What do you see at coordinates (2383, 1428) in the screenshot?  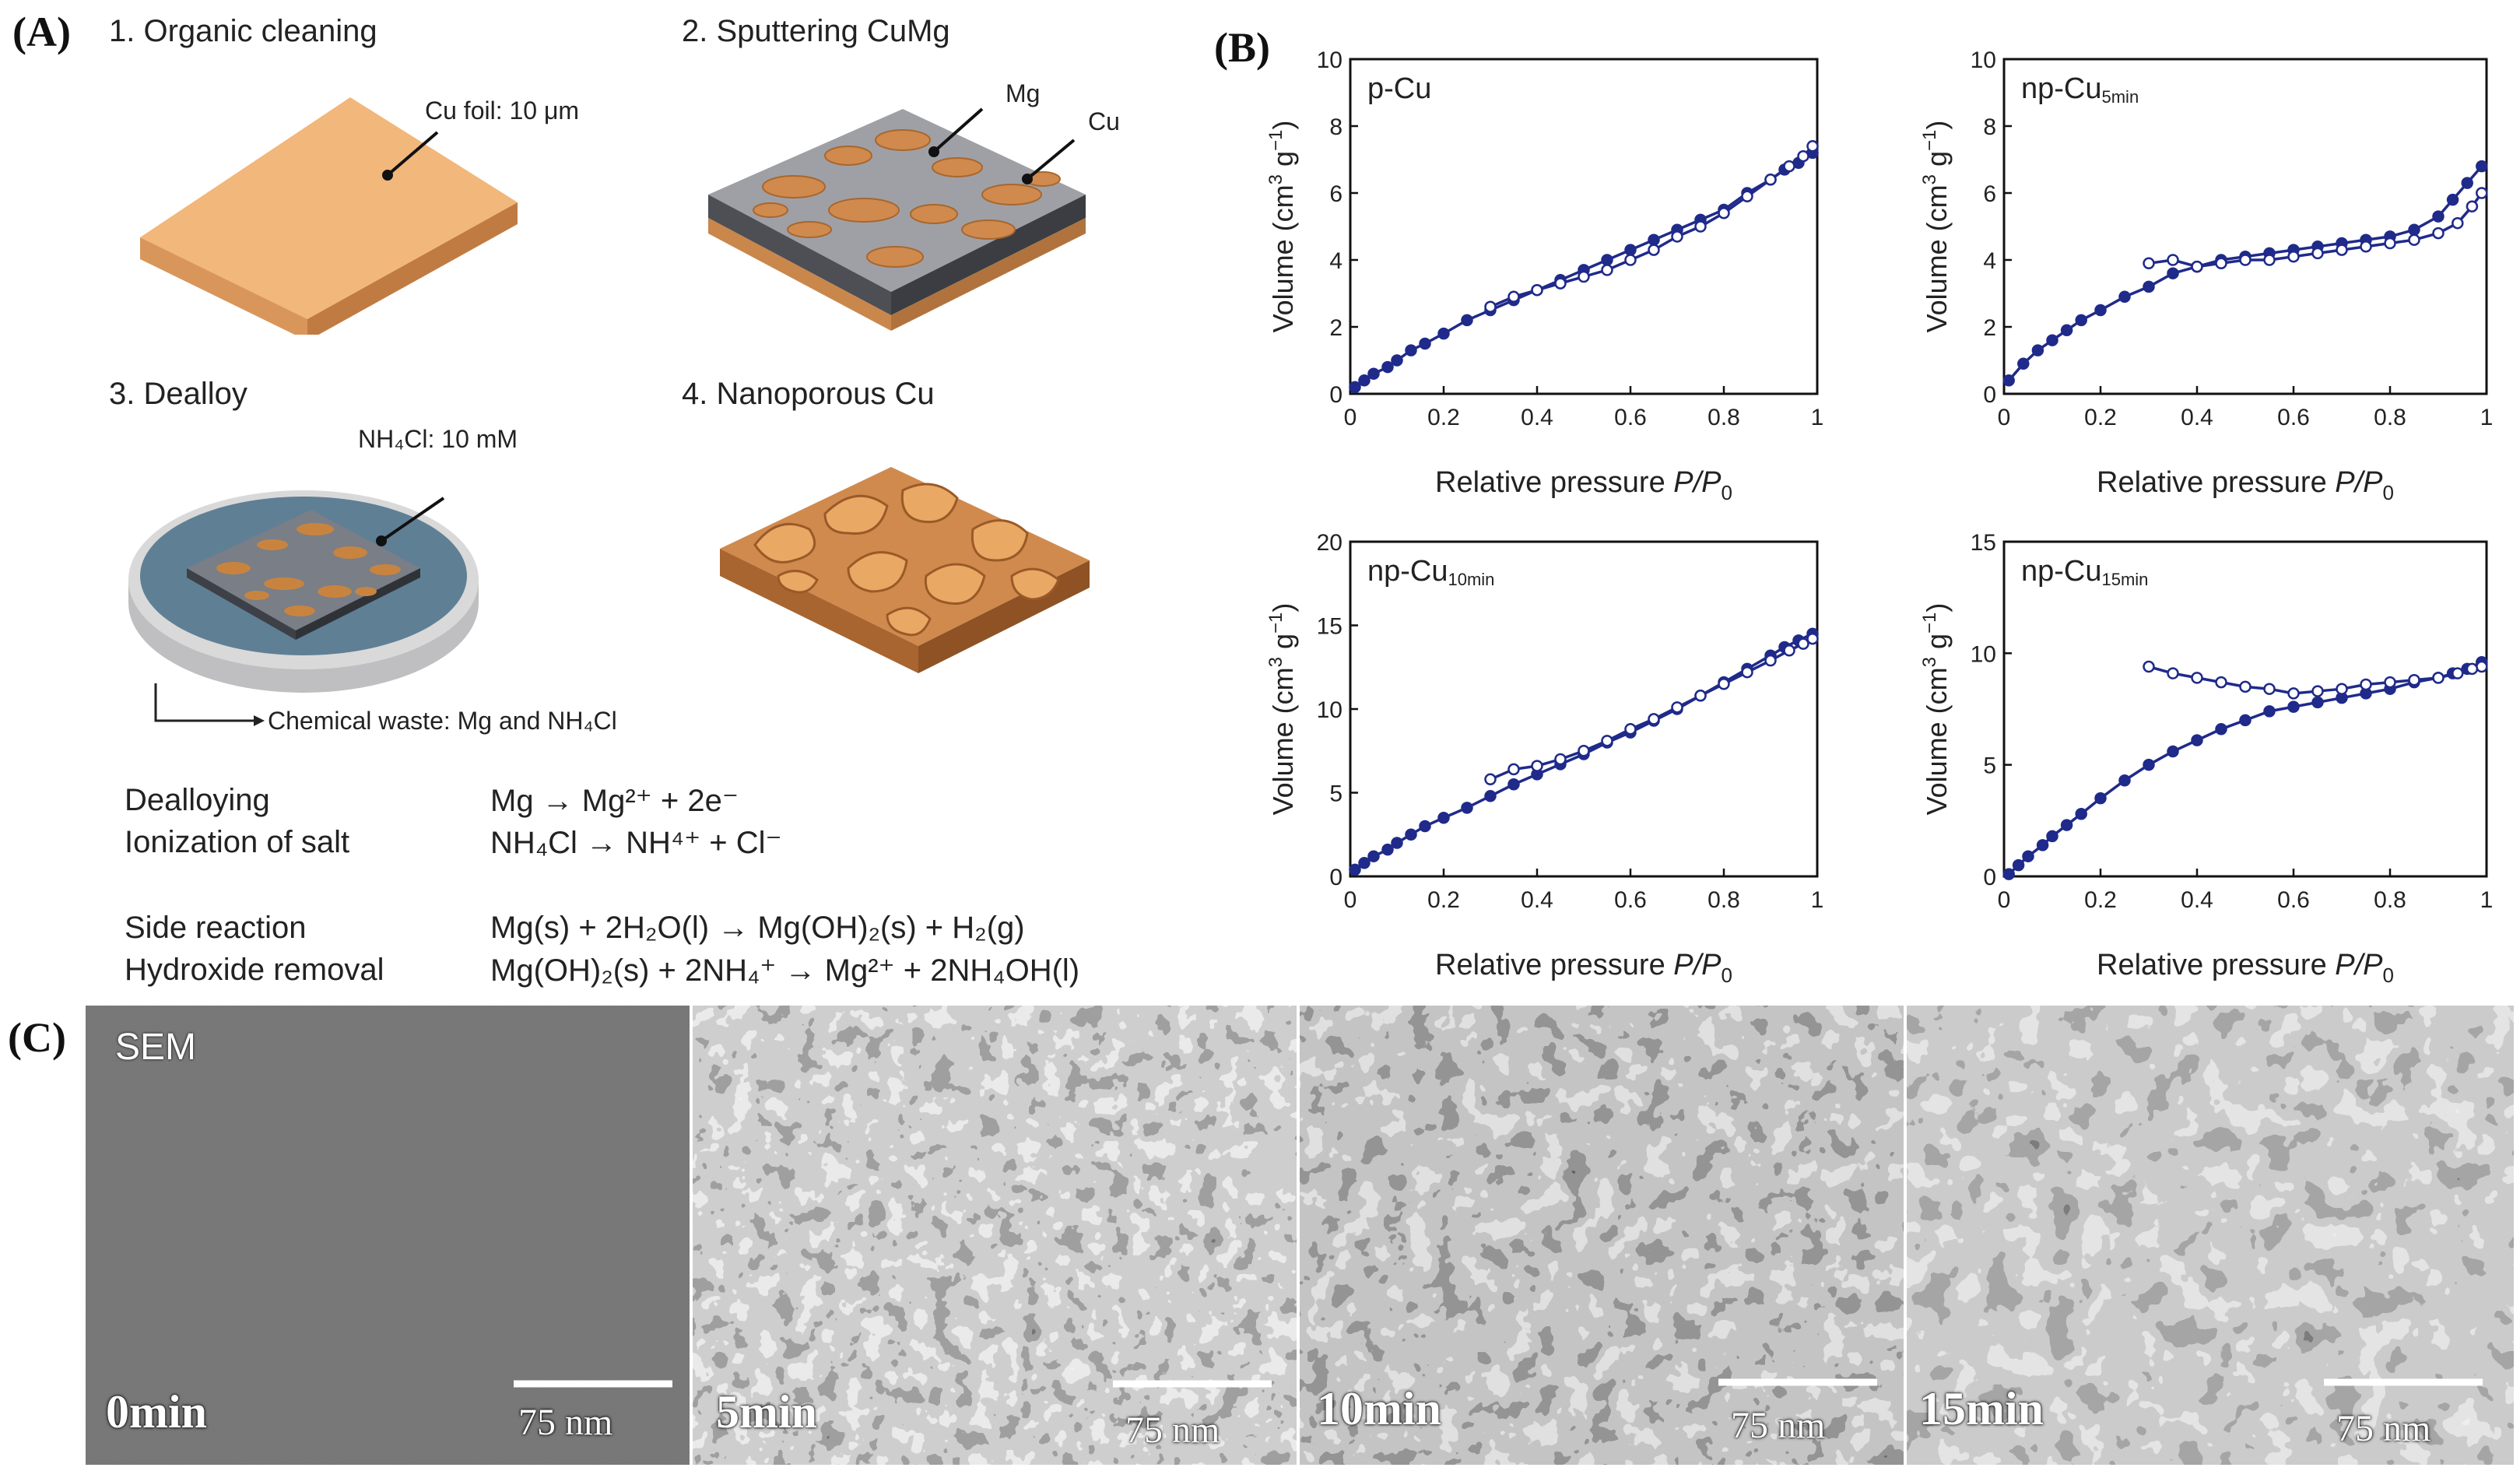 I see `sem-scale-15min: 75 nm` at bounding box center [2383, 1428].